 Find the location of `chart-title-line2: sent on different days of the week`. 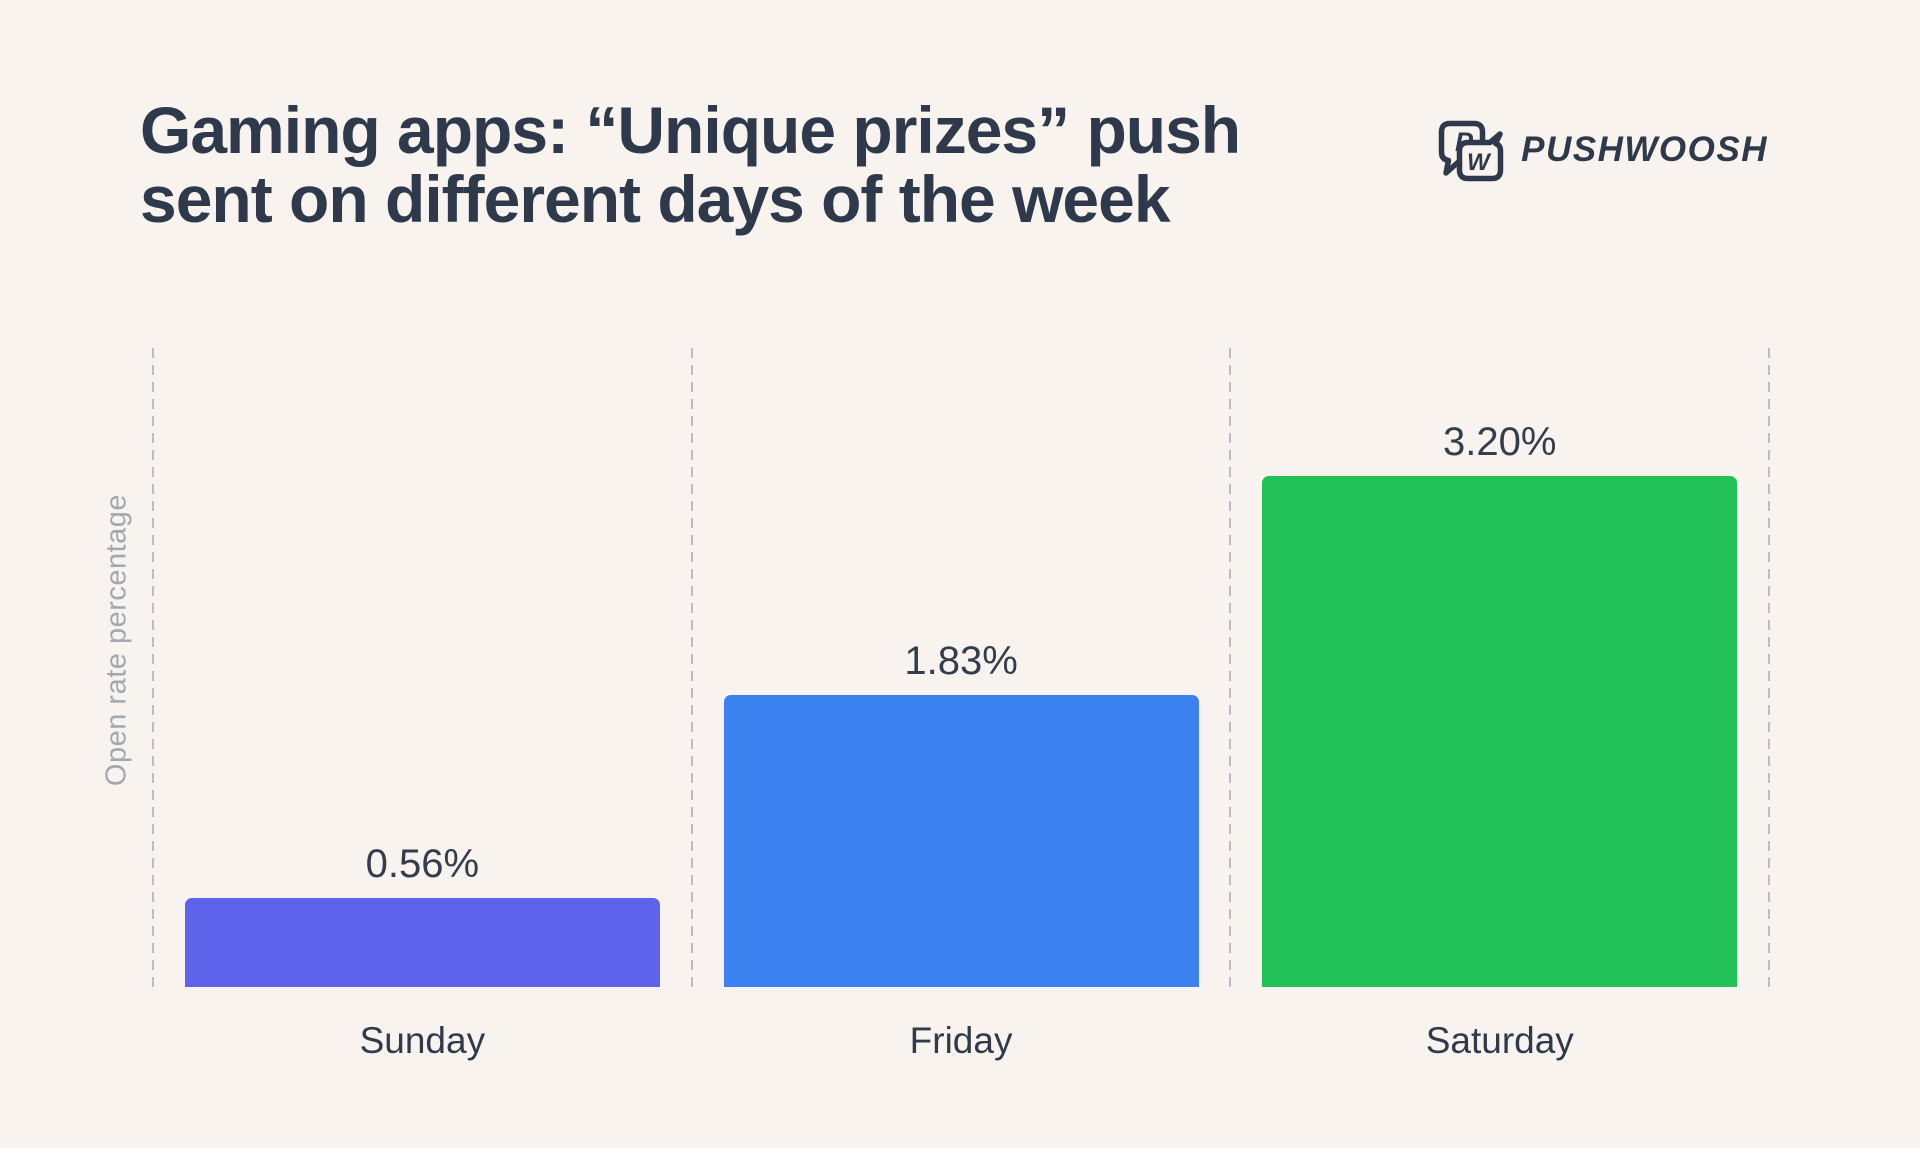

chart-title-line2: sent on different days of the week is located at coordinates (655, 198).